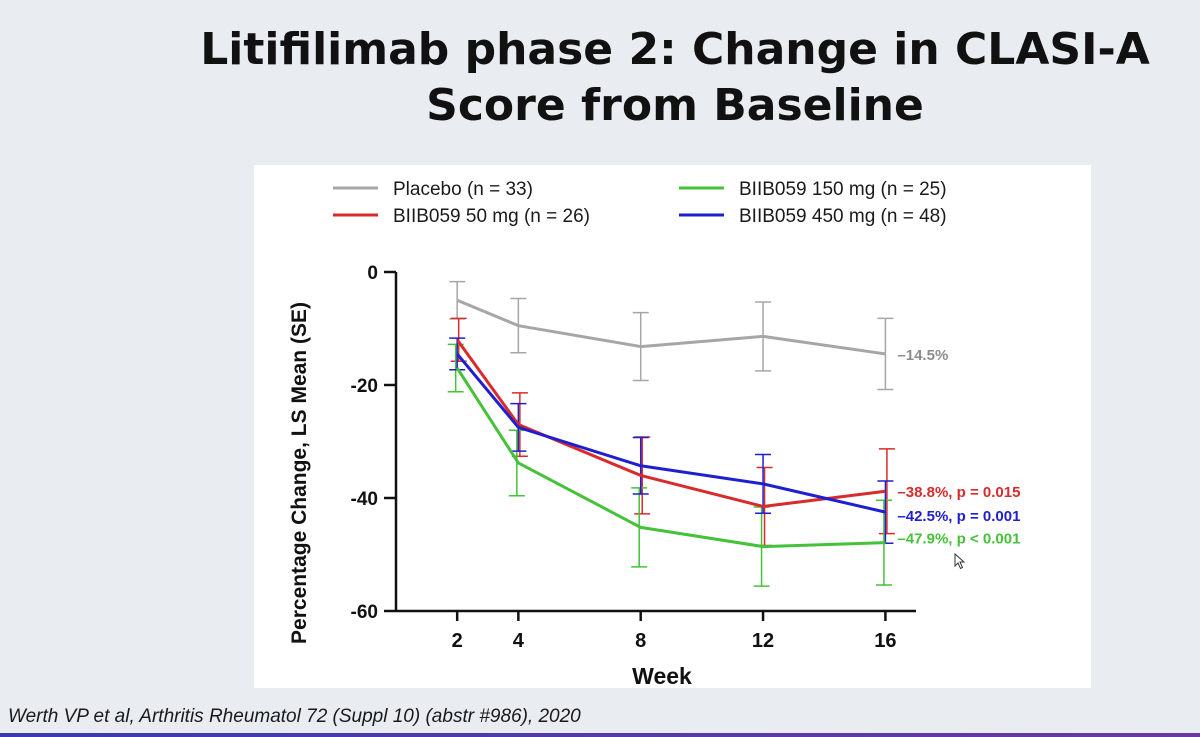 The height and width of the screenshot is (737, 1200). What do you see at coordinates (364, 499) in the screenshot?
I see `y-tick-label: -40` at bounding box center [364, 499].